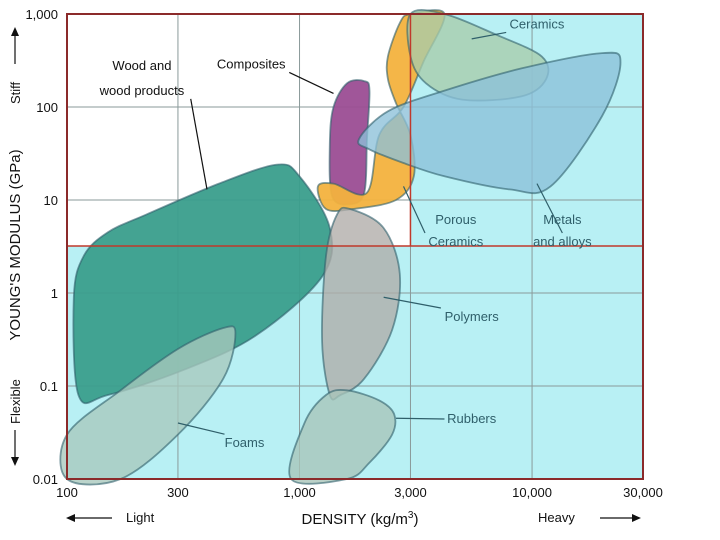 The image size is (720, 540). Describe the element at coordinates (67, 492) in the screenshot. I see `x-tick-label: 100` at that location.